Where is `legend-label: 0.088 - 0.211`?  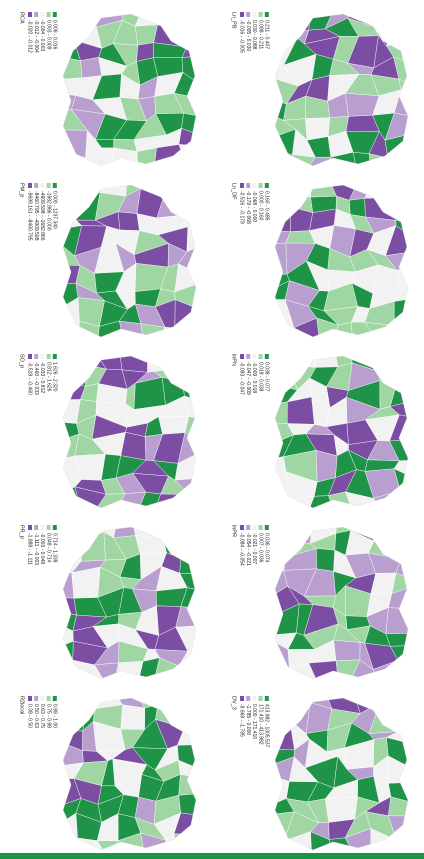
legend-label: 0.088 - 0.211 is located at coordinates (260, 34).